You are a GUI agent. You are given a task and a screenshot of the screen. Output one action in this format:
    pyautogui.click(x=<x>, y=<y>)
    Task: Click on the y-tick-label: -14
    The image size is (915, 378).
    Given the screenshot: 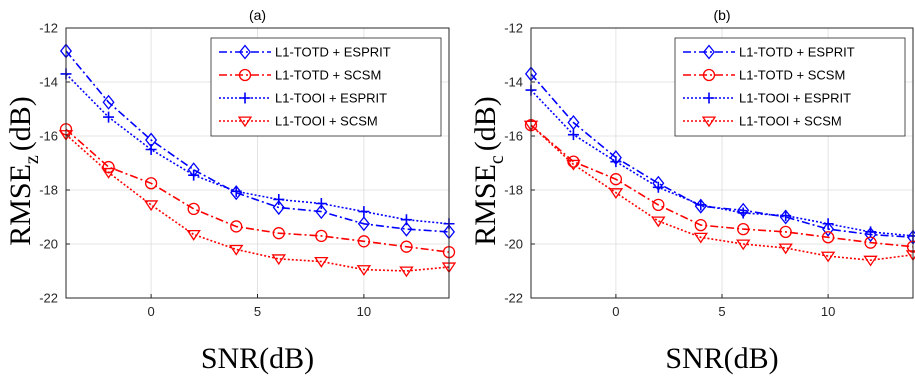 What is the action you would take?
    pyautogui.click(x=48, y=82)
    